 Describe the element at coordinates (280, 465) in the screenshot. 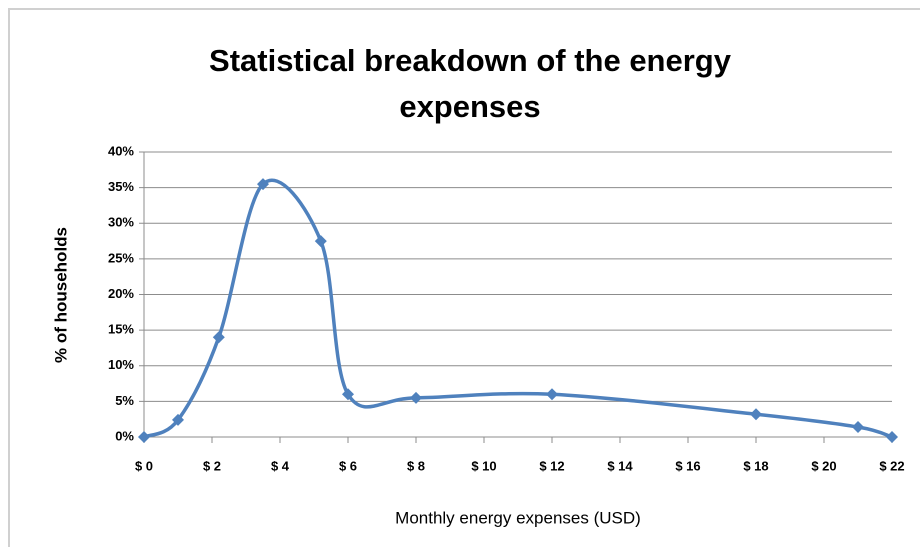

I see `x-tick-label: $ 4` at that location.